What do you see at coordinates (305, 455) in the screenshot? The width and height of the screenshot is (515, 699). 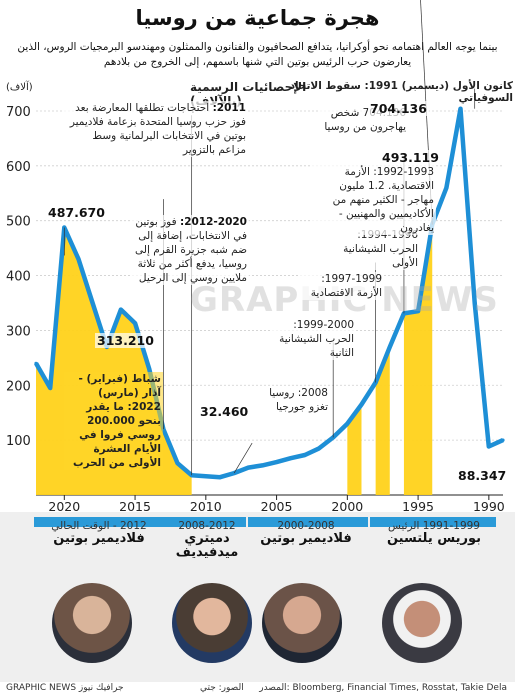 I see `data-point-2003` at bounding box center [305, 455].